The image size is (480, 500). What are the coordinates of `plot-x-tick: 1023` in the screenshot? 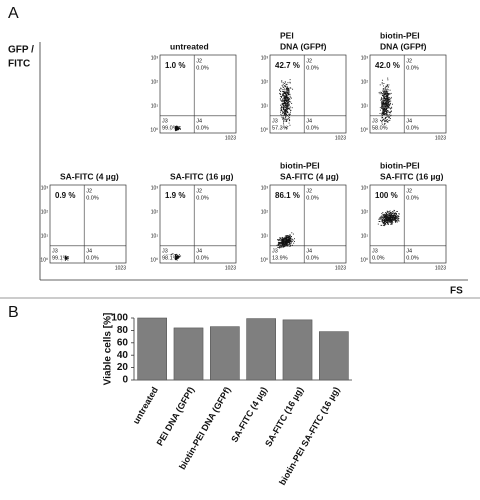 It's located at (440, 138).